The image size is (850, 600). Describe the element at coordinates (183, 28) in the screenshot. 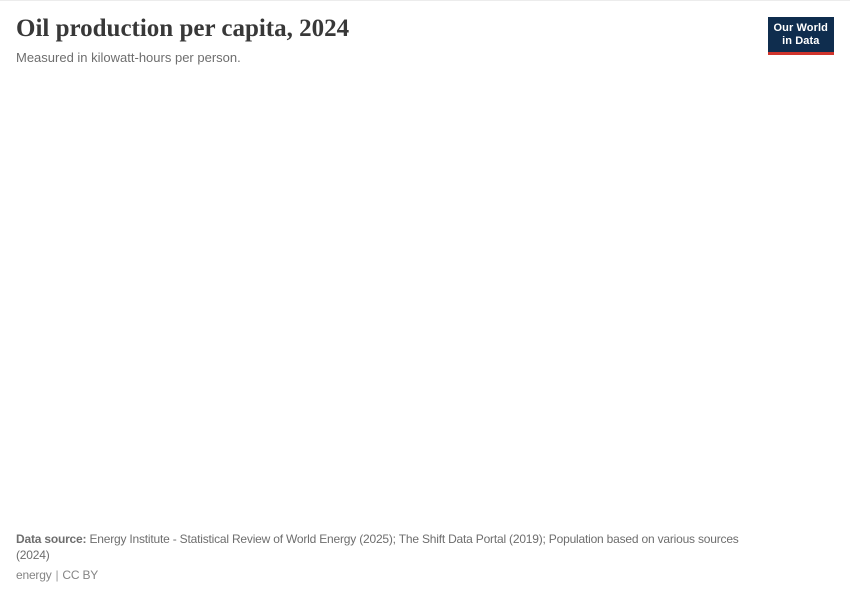

I see `chart-title: Oil production per capita, 2024` at that location.